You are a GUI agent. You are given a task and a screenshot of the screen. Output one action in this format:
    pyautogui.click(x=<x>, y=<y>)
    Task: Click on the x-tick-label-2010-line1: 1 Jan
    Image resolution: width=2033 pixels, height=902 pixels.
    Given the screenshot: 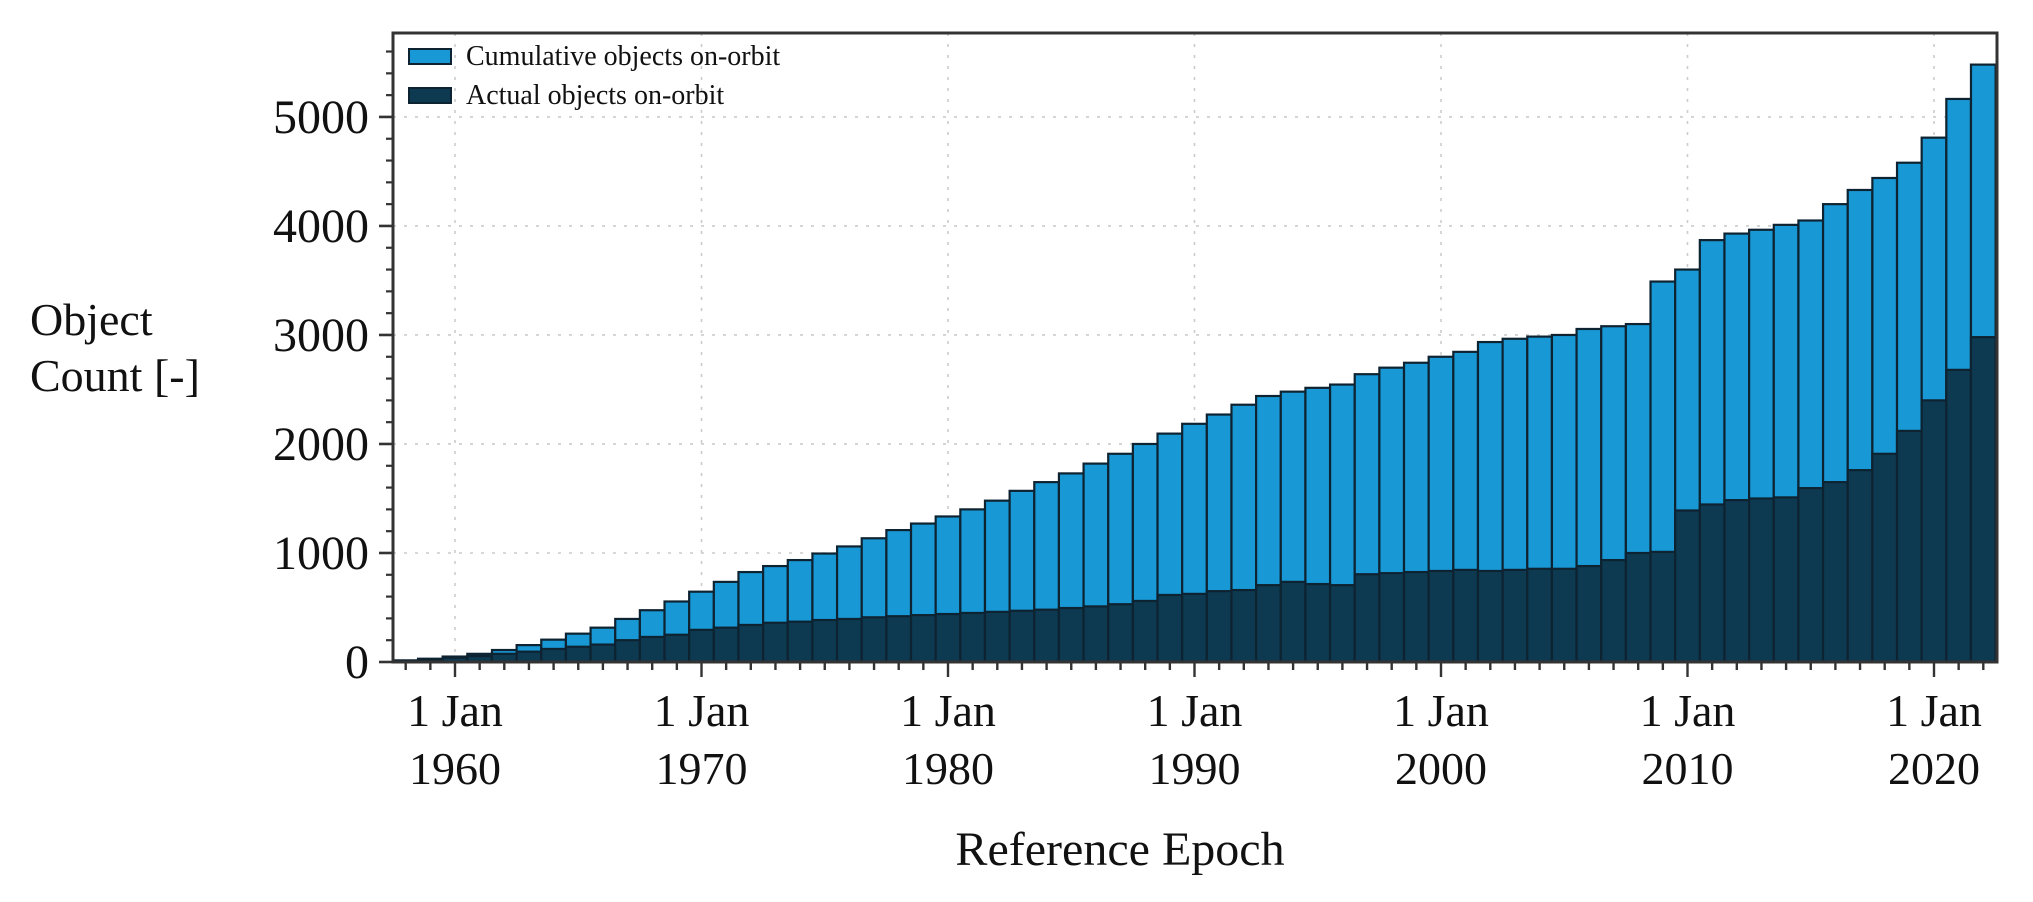 What is the action you would take?
    pyautogui.click(x=1688, y=710)
    